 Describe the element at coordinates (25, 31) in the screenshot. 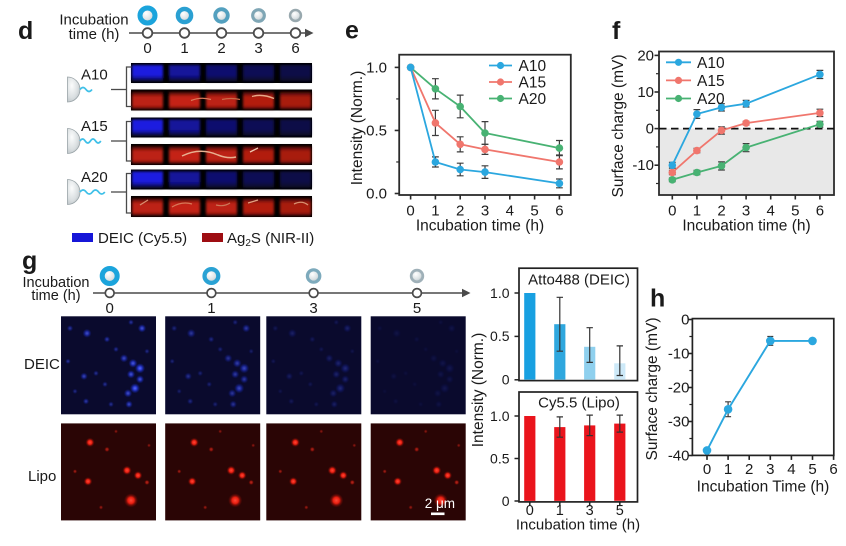

I see `svg-text: d` at that location.